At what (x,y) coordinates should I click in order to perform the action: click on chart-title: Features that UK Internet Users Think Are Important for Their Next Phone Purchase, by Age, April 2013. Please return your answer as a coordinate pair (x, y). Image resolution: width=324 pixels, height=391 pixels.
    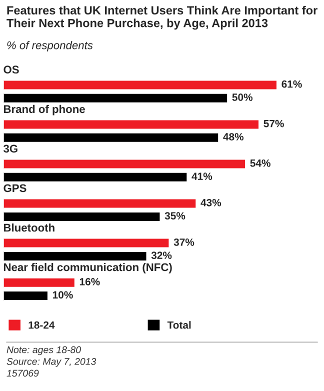
    Looking at the image, I should click on (162, 18).